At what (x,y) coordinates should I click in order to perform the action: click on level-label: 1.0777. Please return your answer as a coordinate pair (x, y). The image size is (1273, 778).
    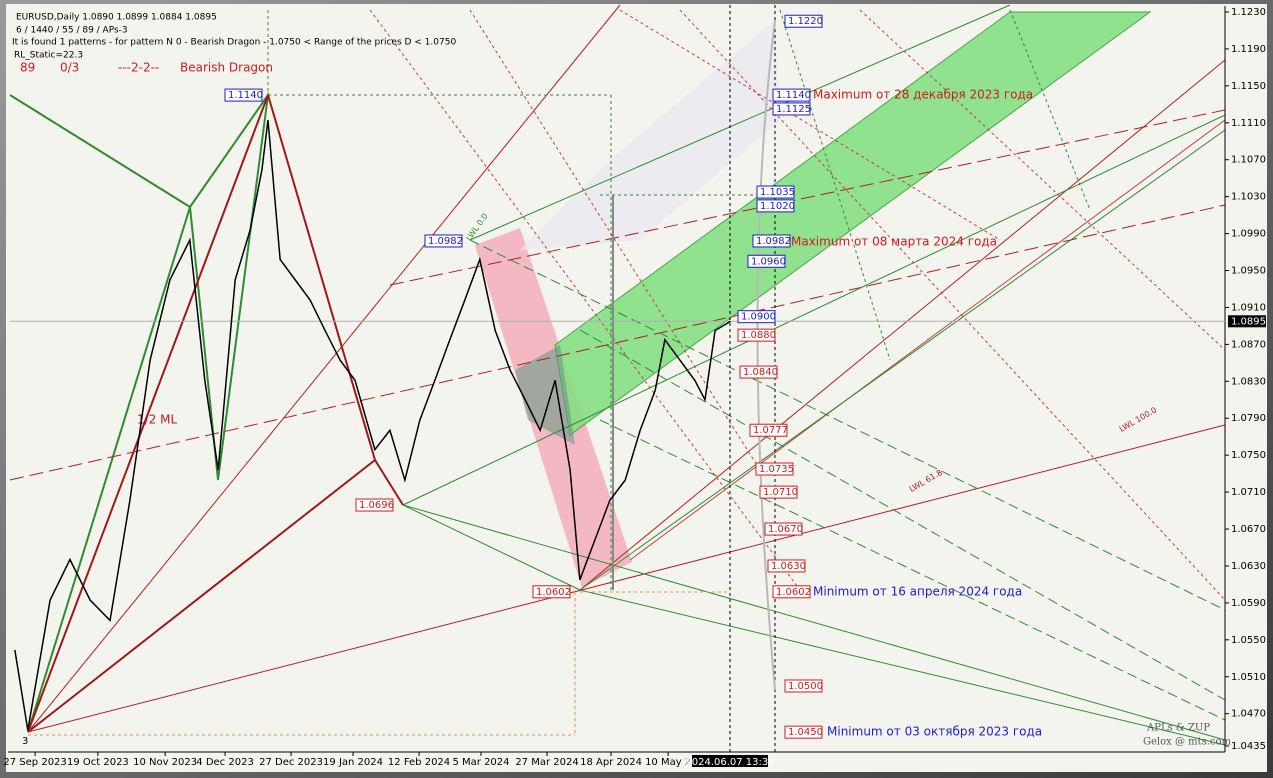
    Looking at the image, I should click on (770, 430).